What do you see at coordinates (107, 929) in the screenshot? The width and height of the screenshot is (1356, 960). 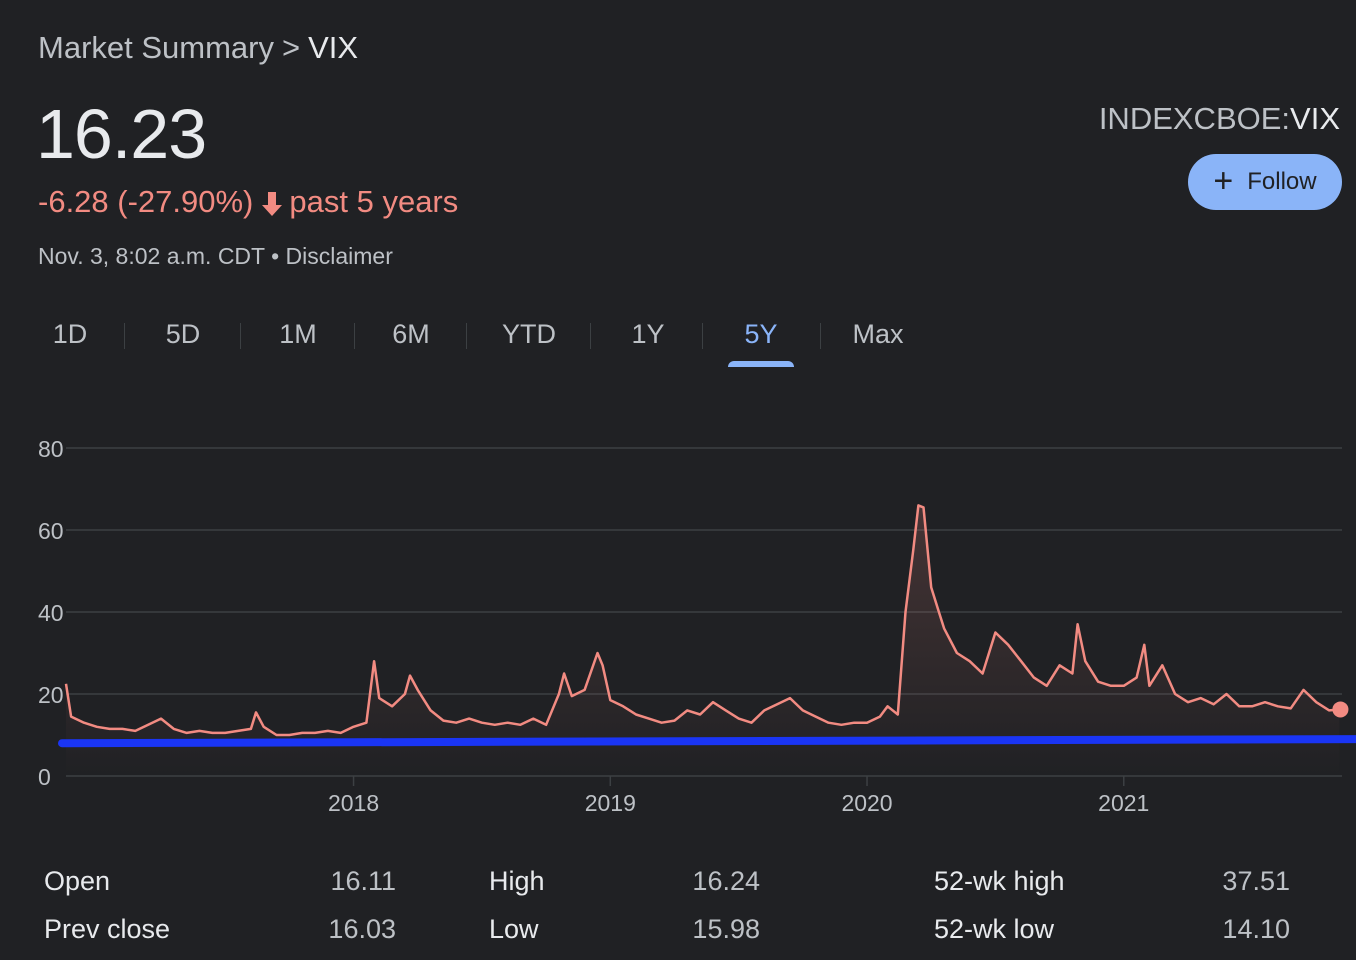 I see `stat-label-prev-close: Prev close` at bounding box center [107, 929].